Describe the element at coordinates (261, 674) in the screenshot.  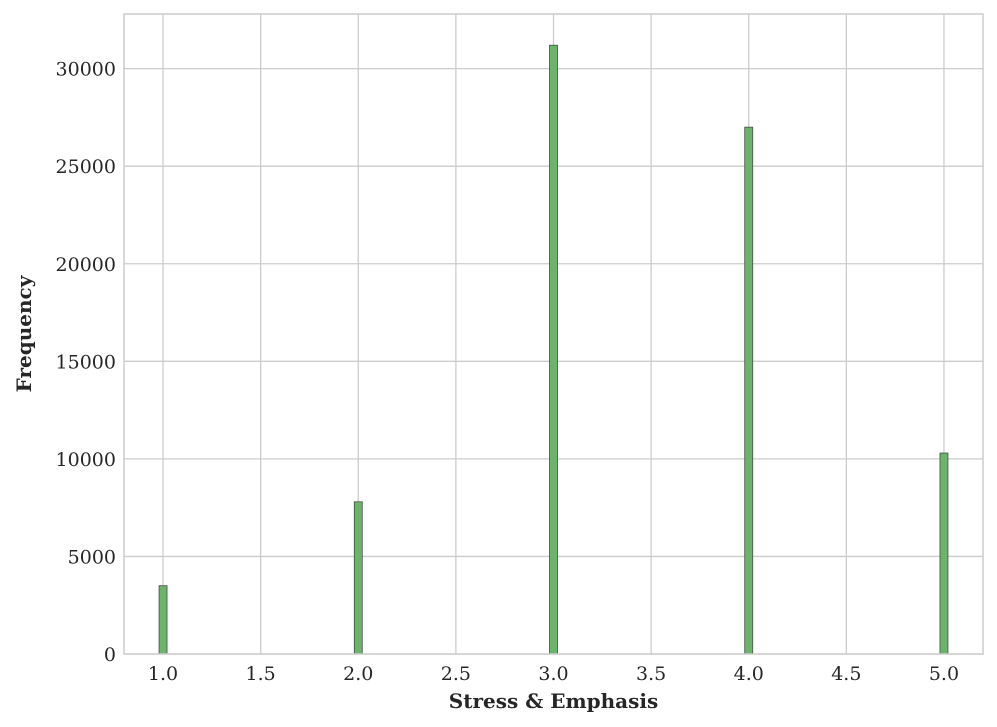
I see `x-tick-label: 1.5` at that location.